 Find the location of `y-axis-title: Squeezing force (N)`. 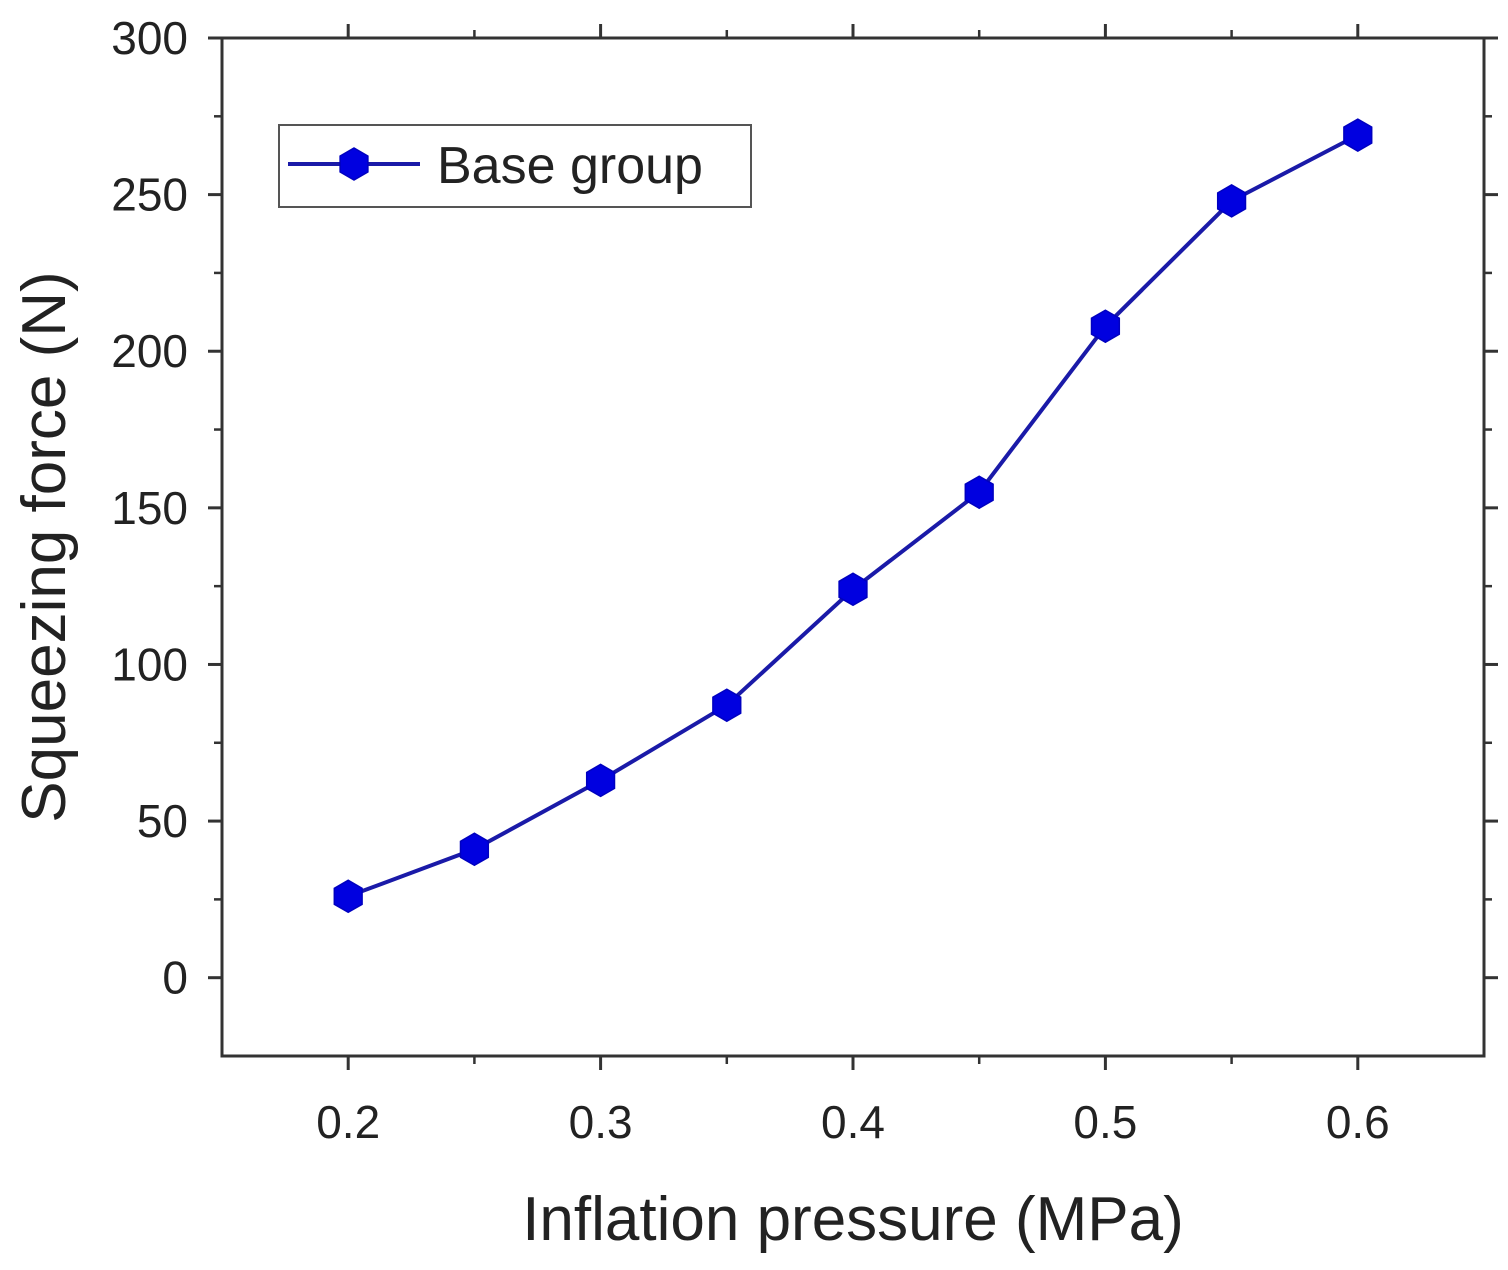

y-axis-title: Squeezing force (N) is located at coordinates (44, 546).